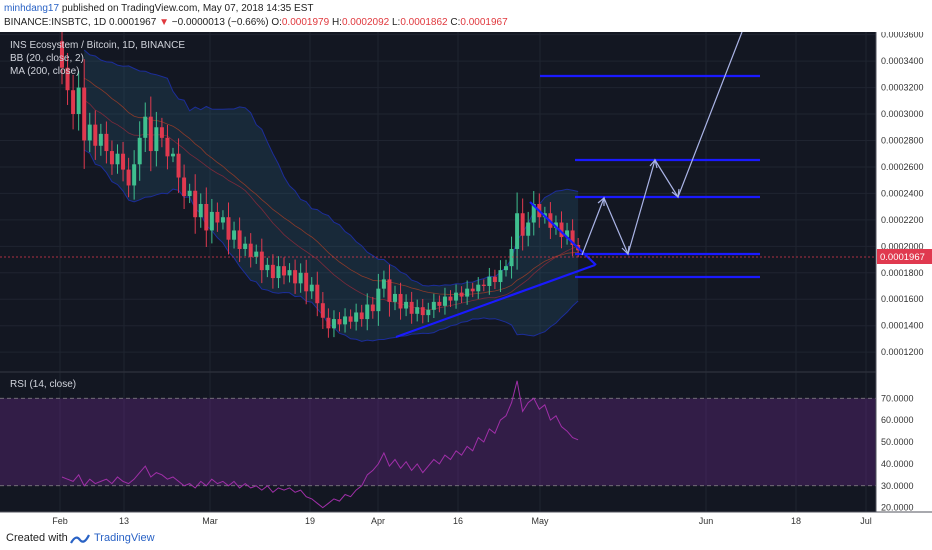  What do you see at coordinates (44, 71) in the screenshot?
I see `legend-ma: MA (200, close)` at bounding box center [44, 71].